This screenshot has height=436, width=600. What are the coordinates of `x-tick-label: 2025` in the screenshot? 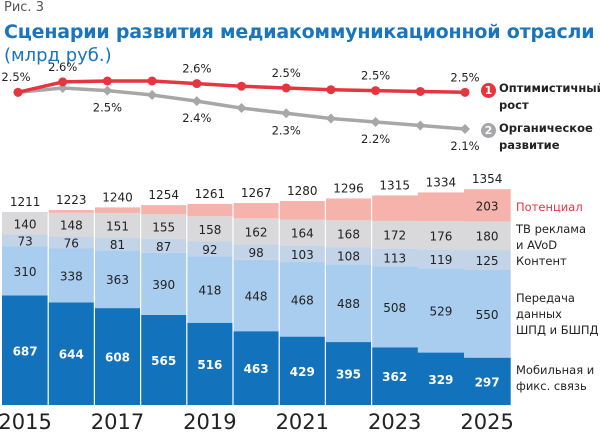 It's located at (486, 422).